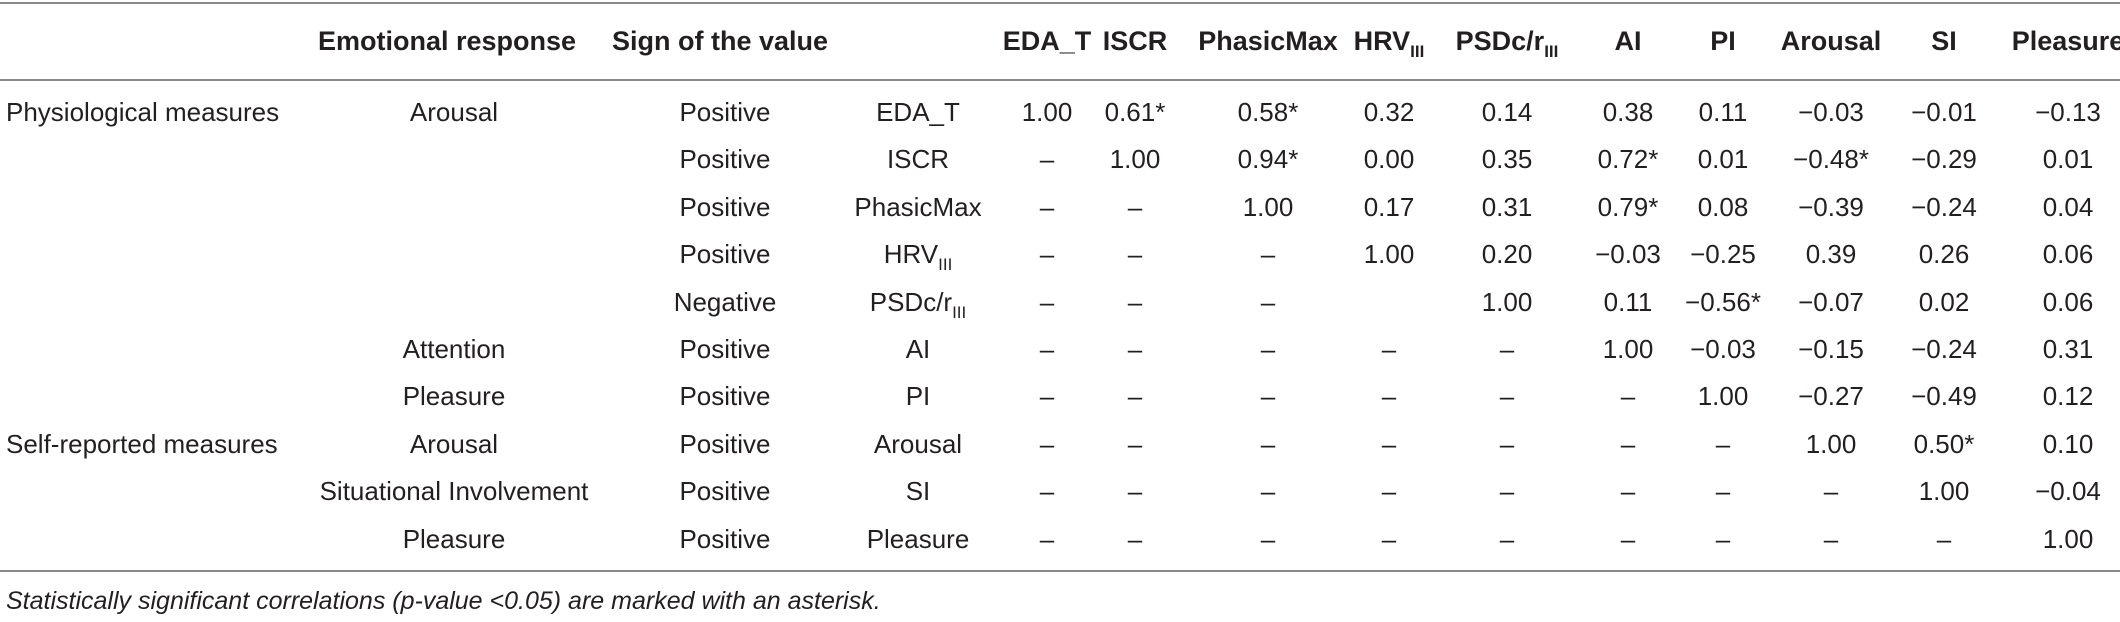 This screenshot has width=2120, height=622. Describe the element at coordinates (142, 443) in the screenshot. I see `row-group-label: Self-reported measures` at that location.